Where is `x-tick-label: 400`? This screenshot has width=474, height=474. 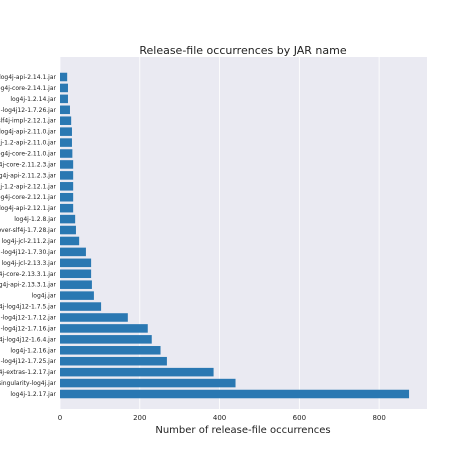 x-tick-label: 400 is located at coordinates (219, 418).